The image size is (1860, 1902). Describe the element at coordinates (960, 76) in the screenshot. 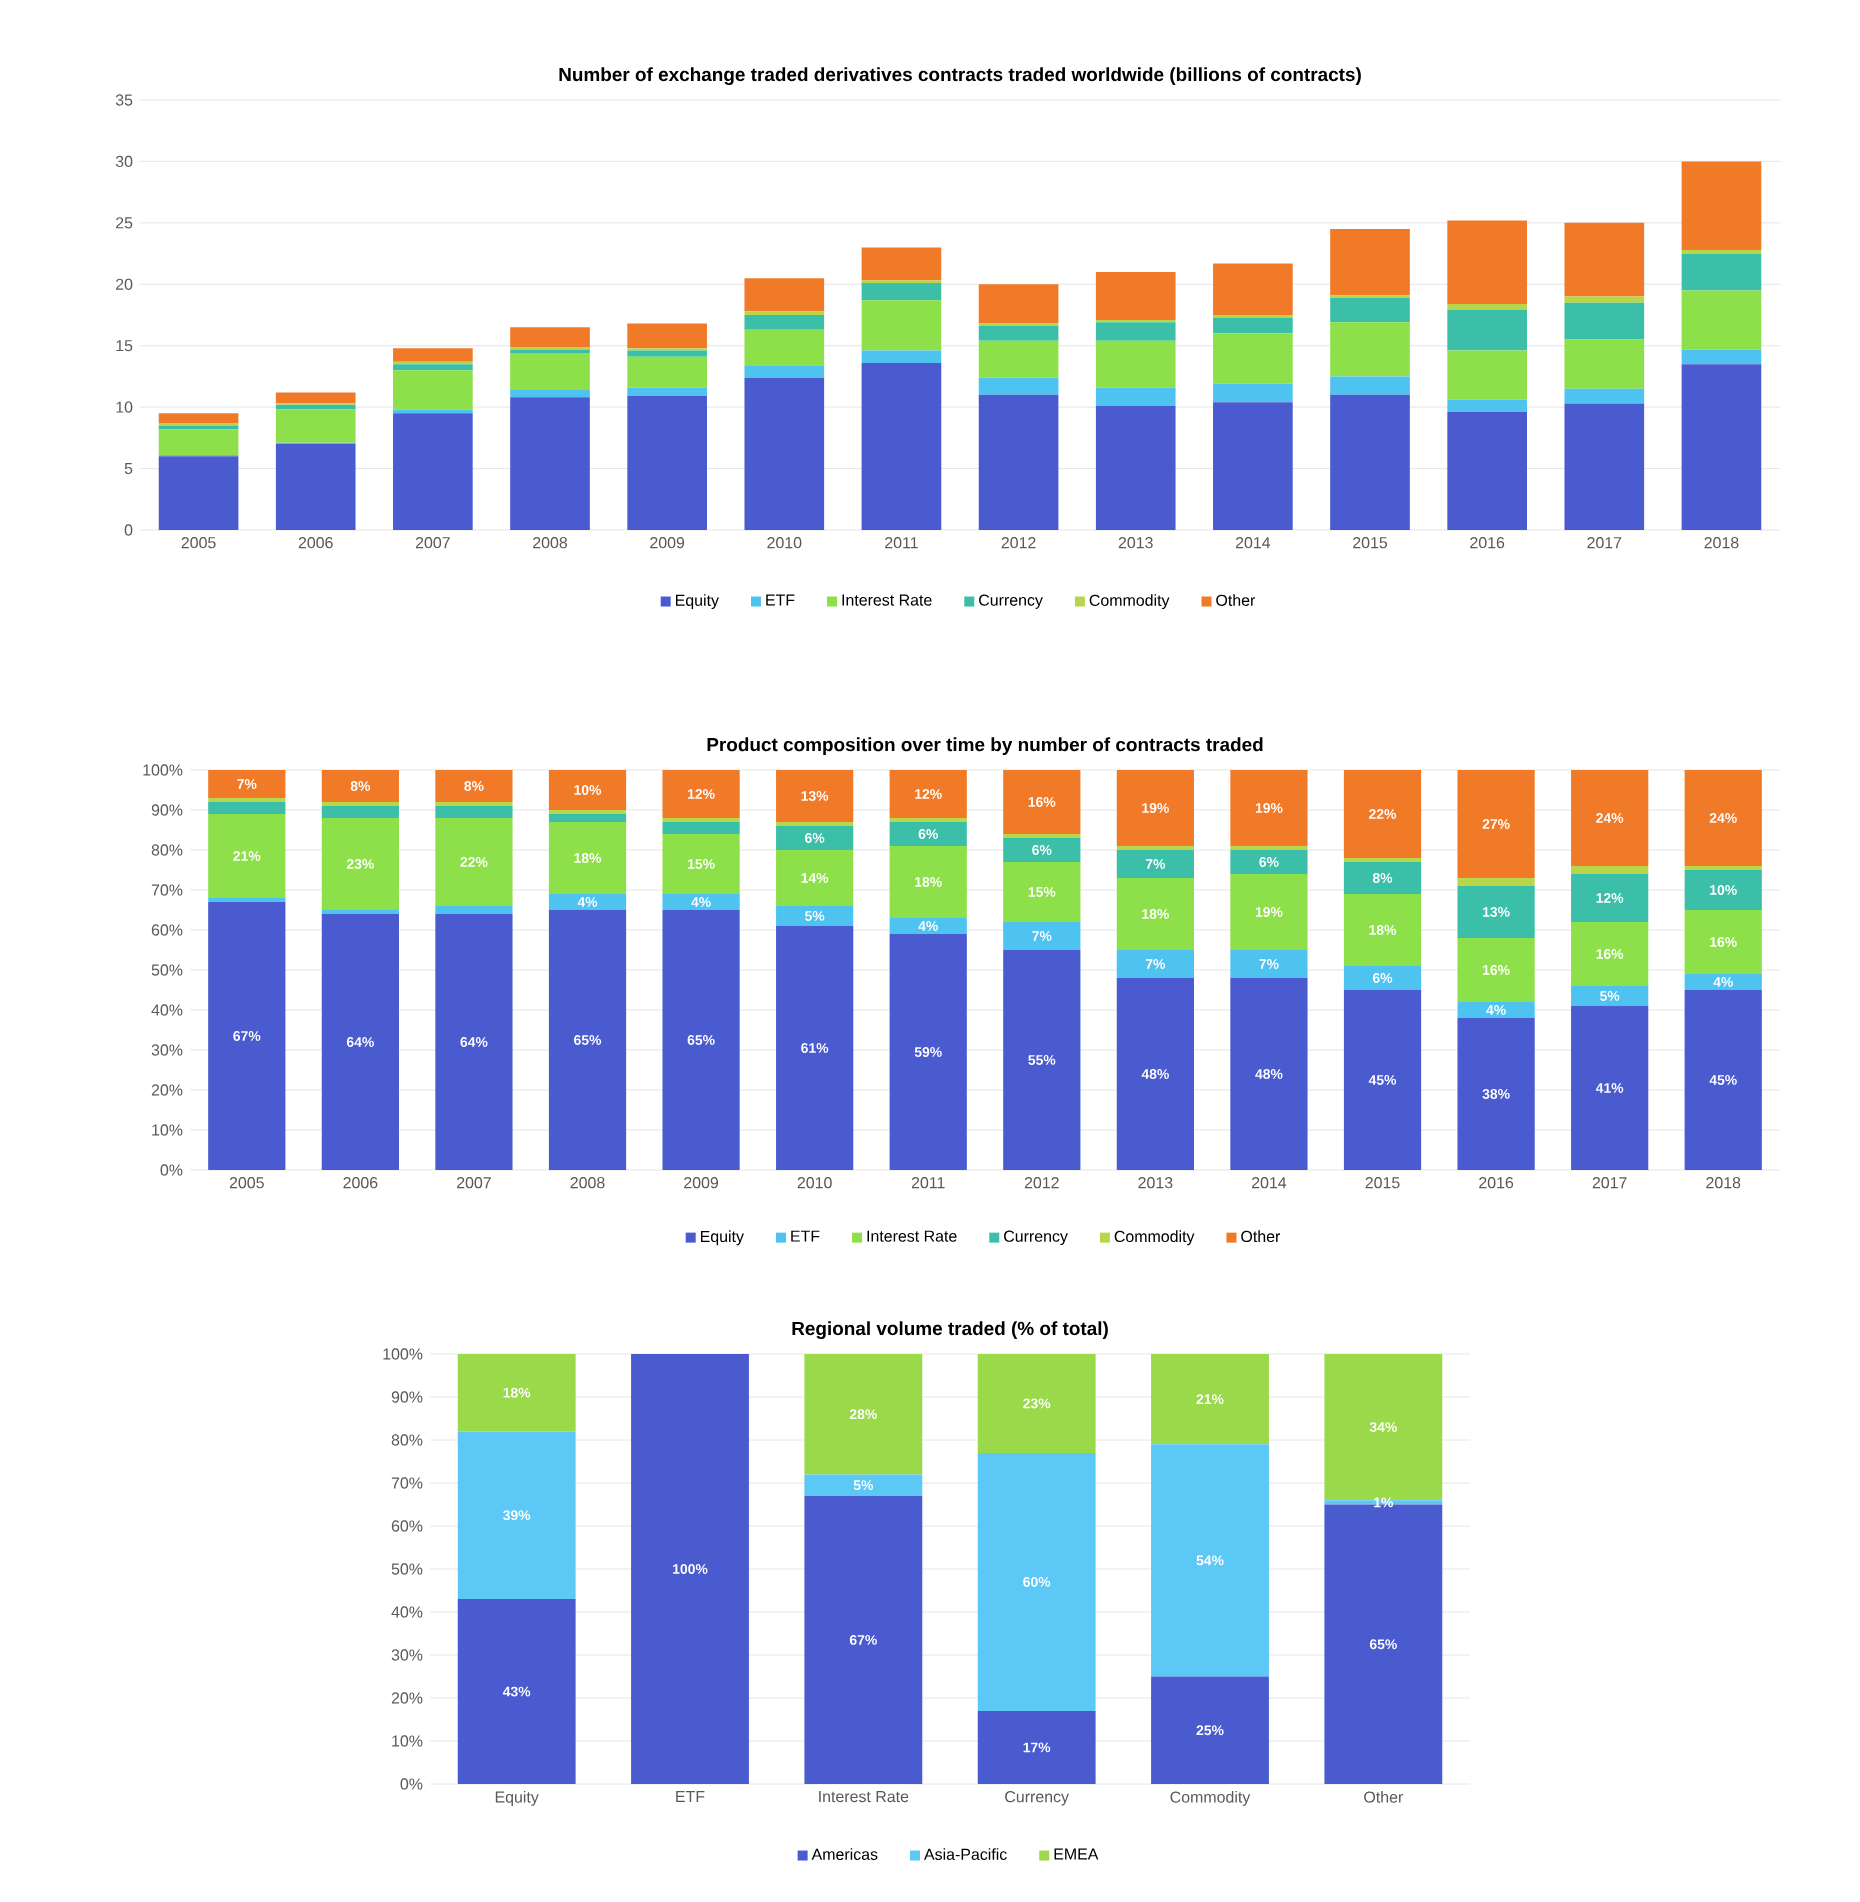

I see `chart-title: Number of exchange traded derivatives contracts traded worldwide (billions of contracts)` at that location.